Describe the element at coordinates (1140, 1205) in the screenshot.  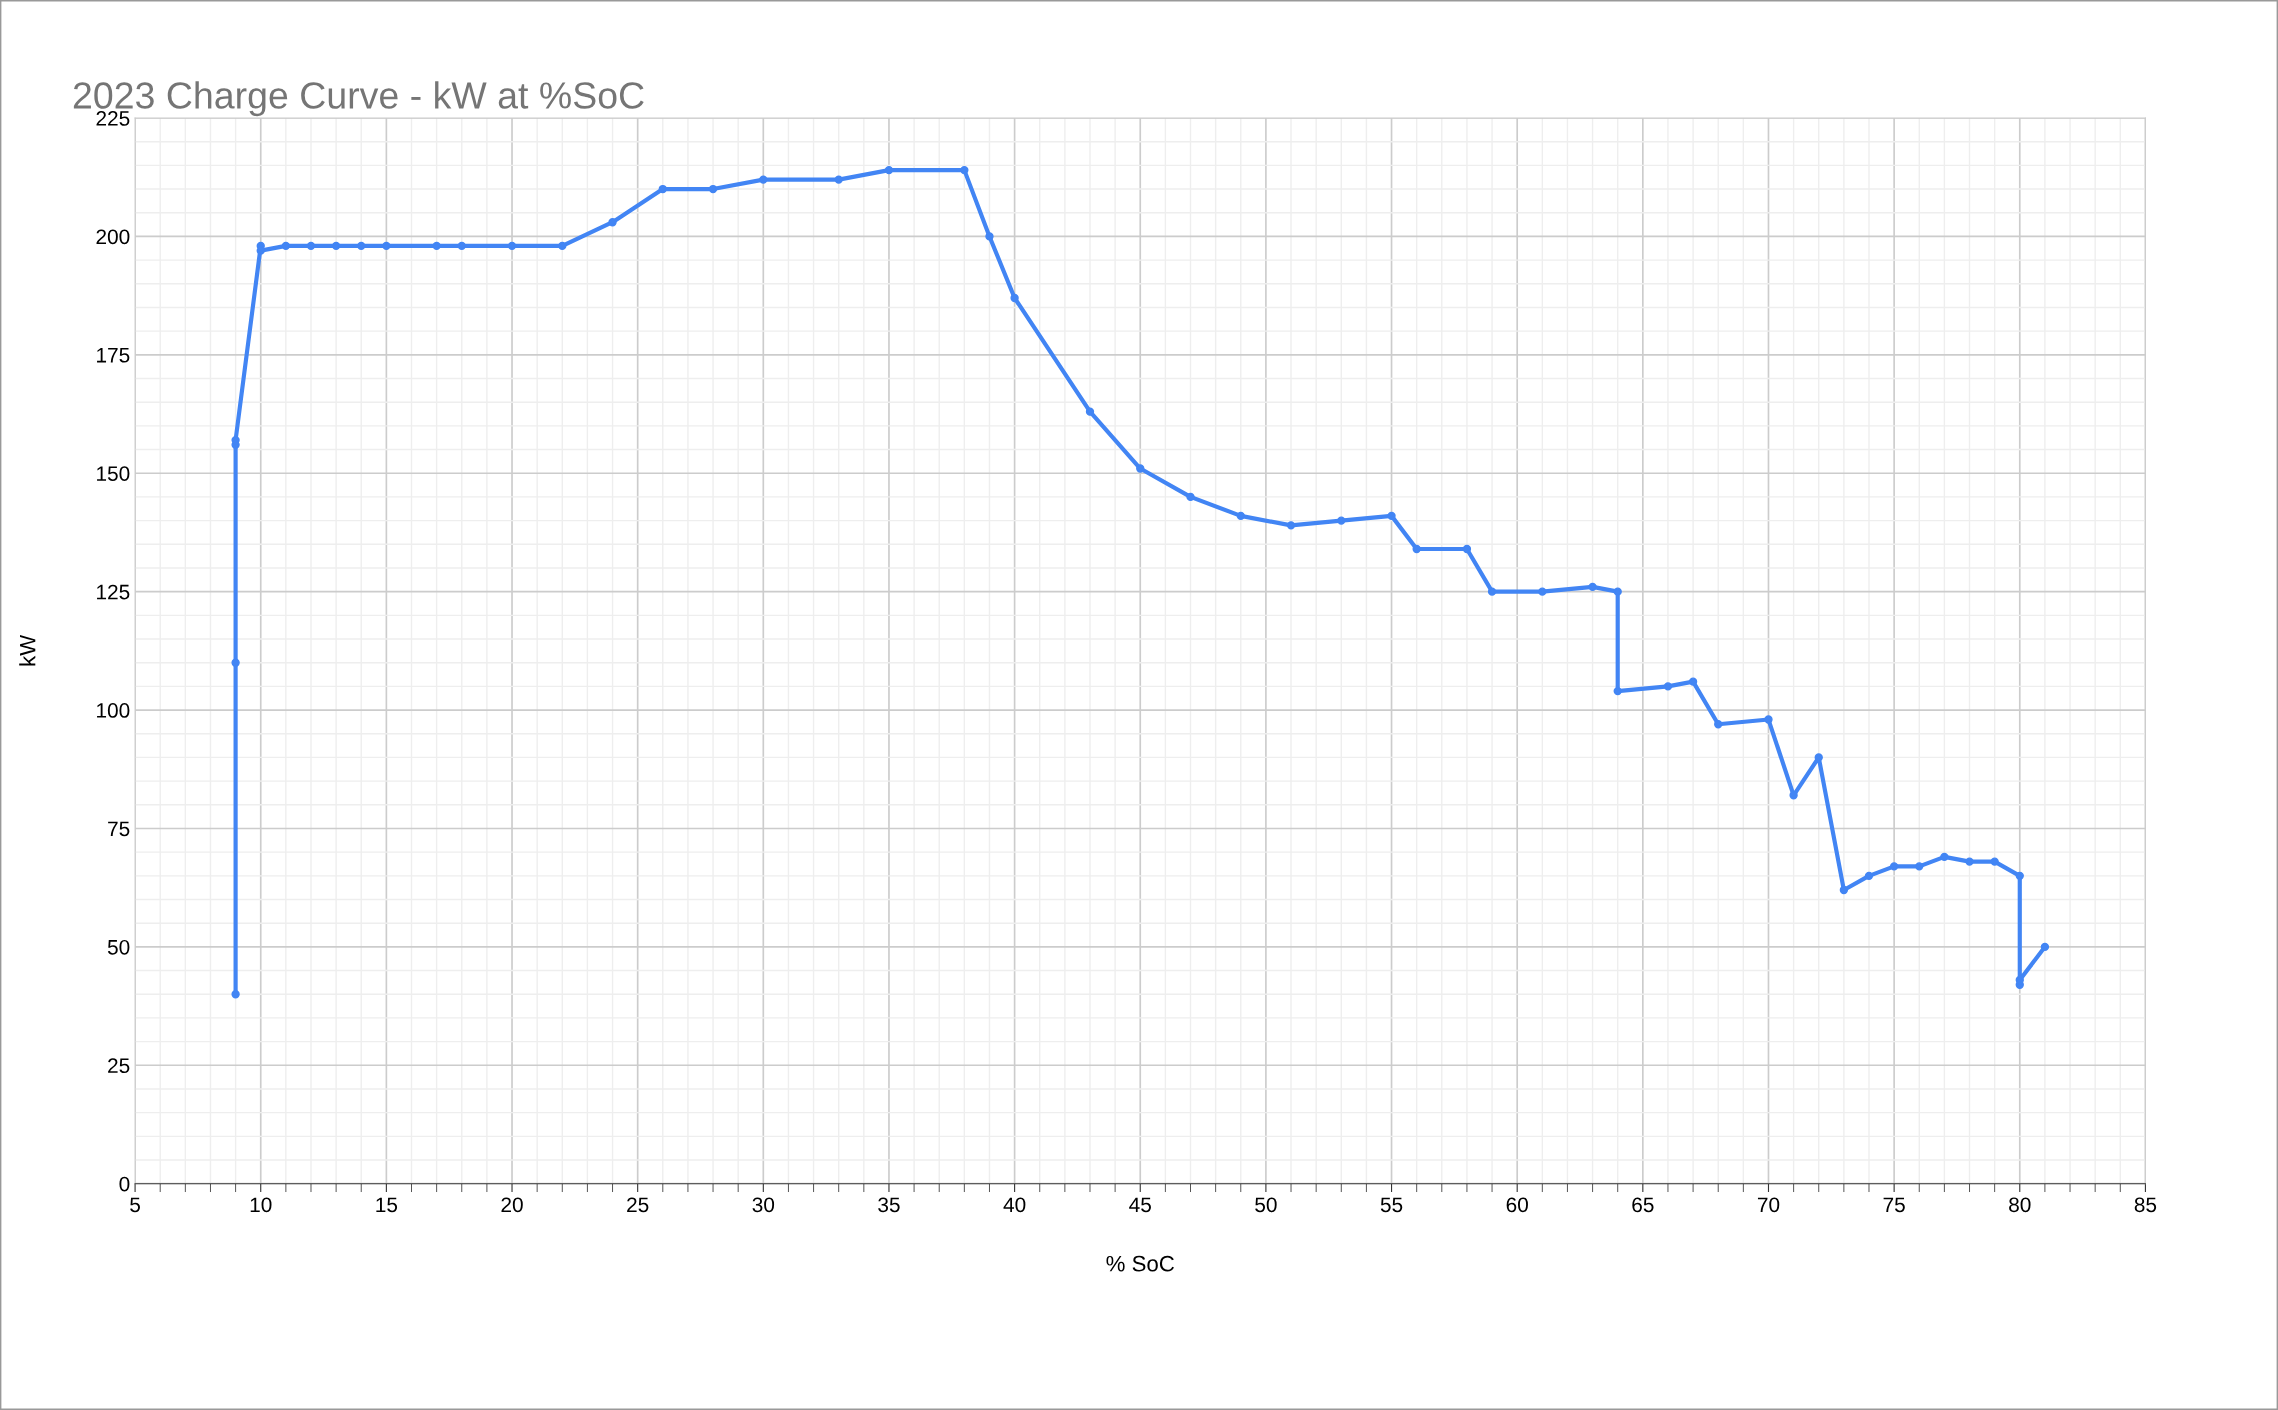
I see `x-tick-label: 45` at that location.